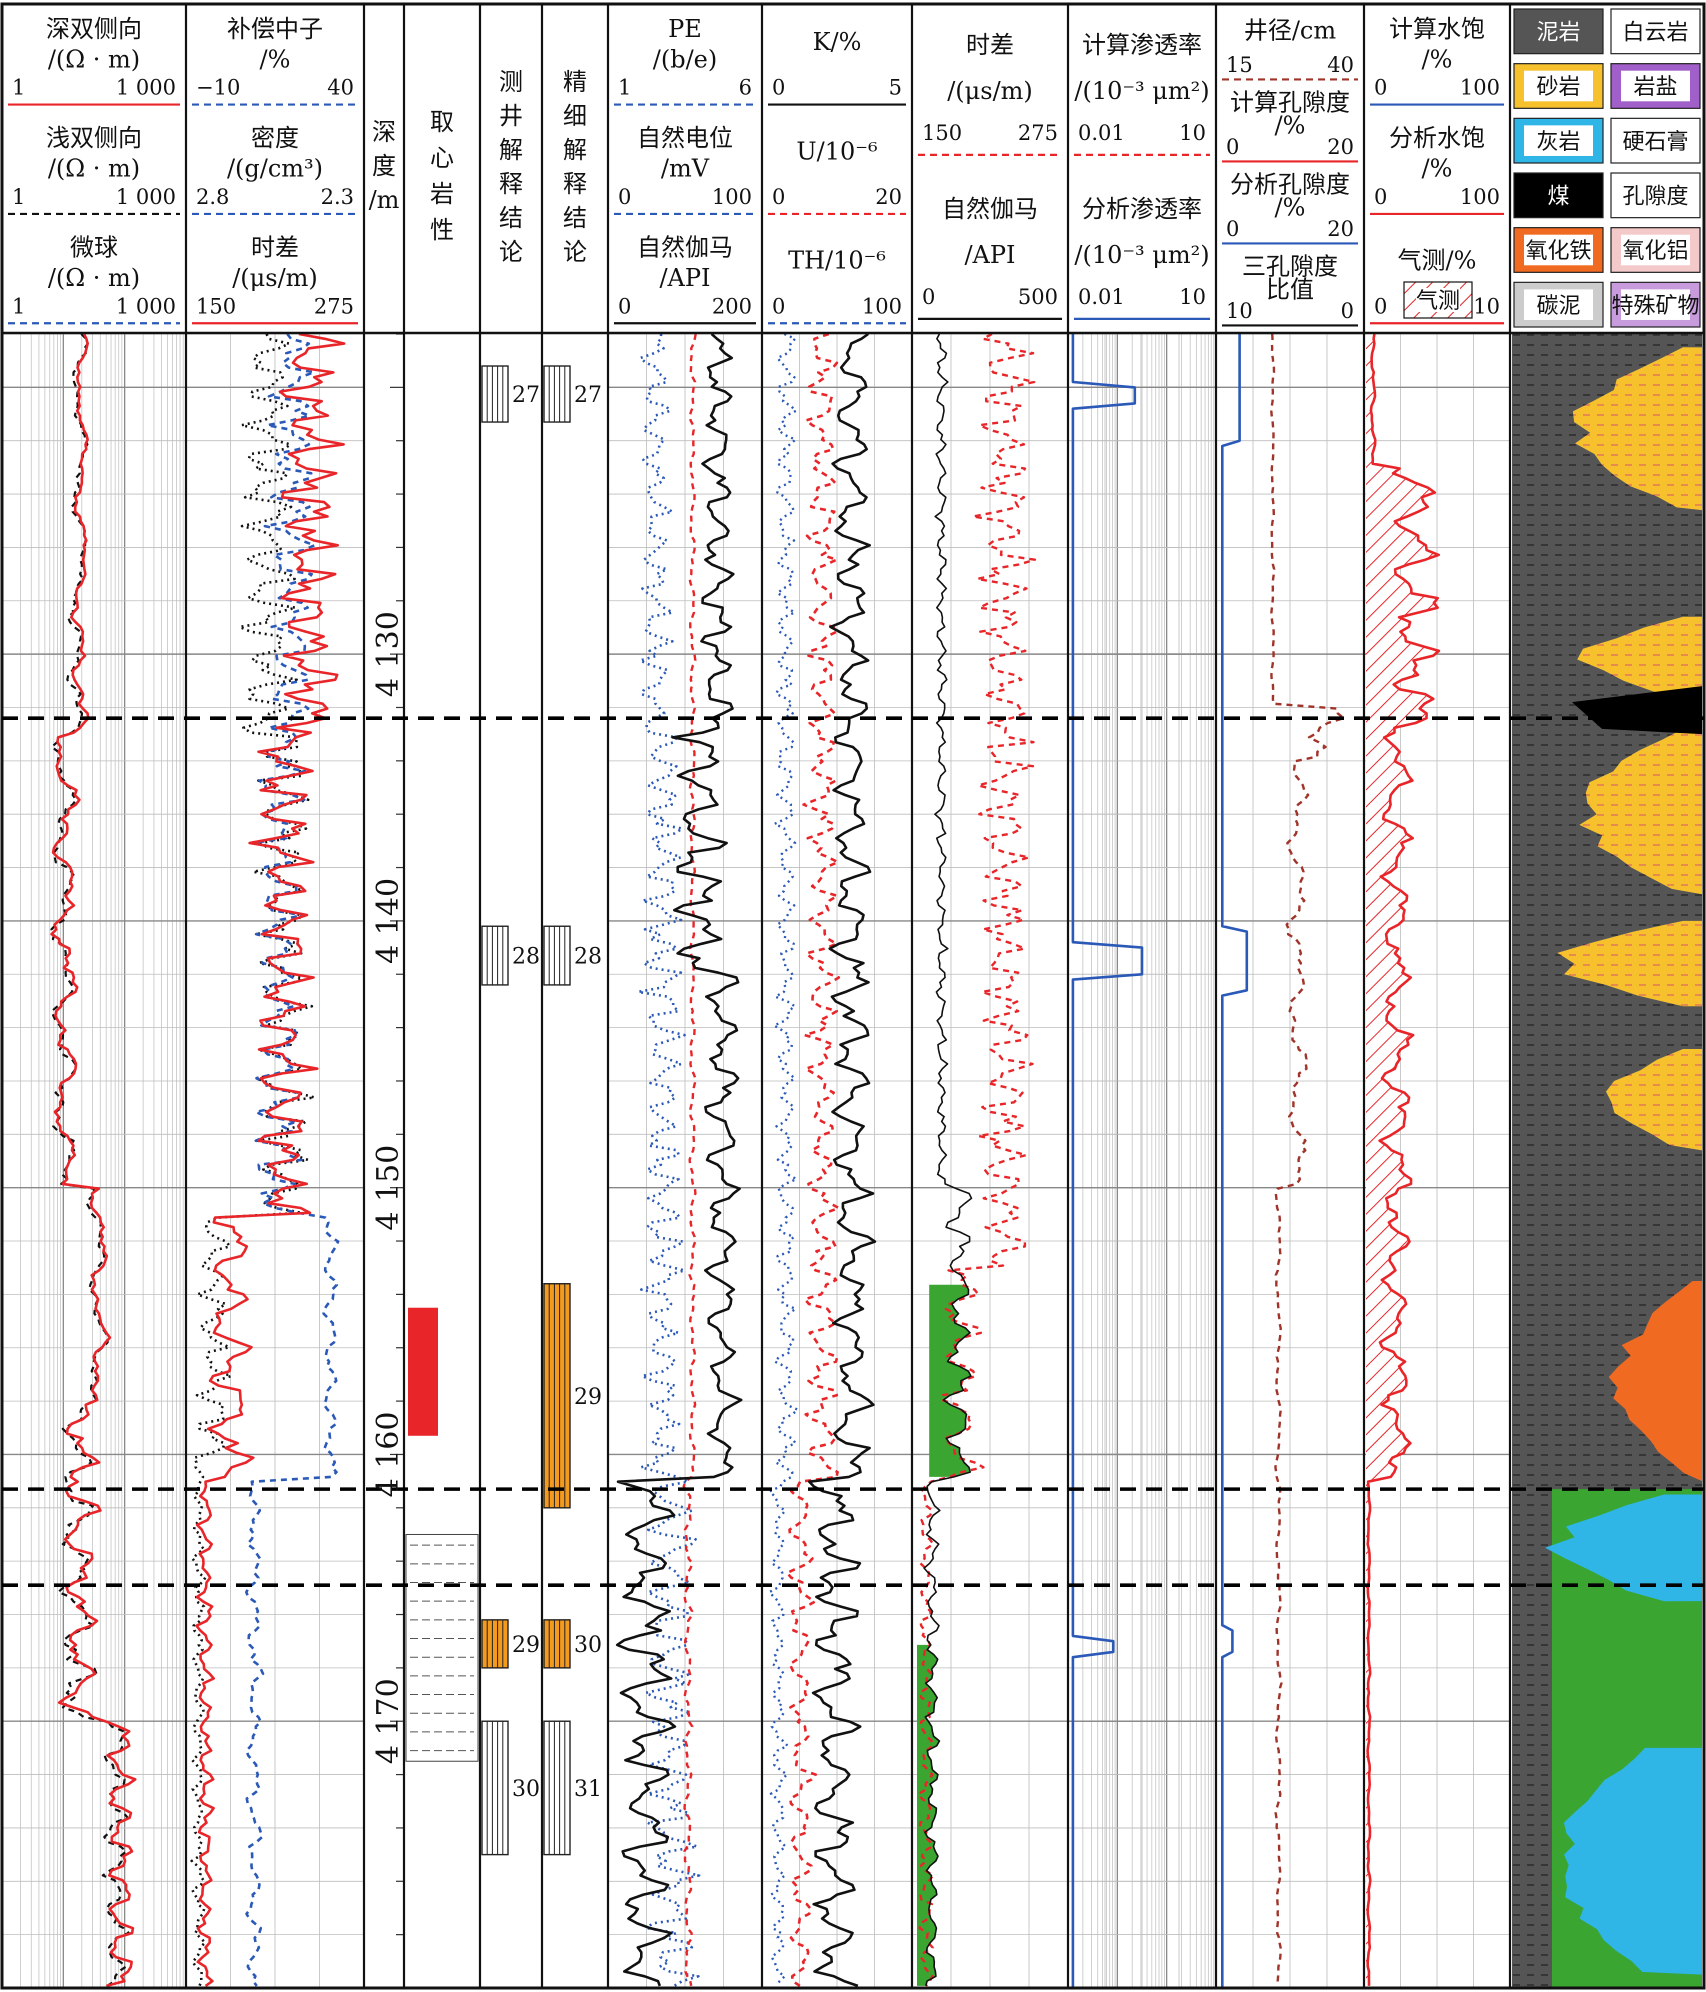 The height and width of the screenshot is (1992, 1706). What do you see at coordinates (275, 138) in the screenshot?
I see `header-porosity-1-title: 密度` at bounding box center [275, 138].